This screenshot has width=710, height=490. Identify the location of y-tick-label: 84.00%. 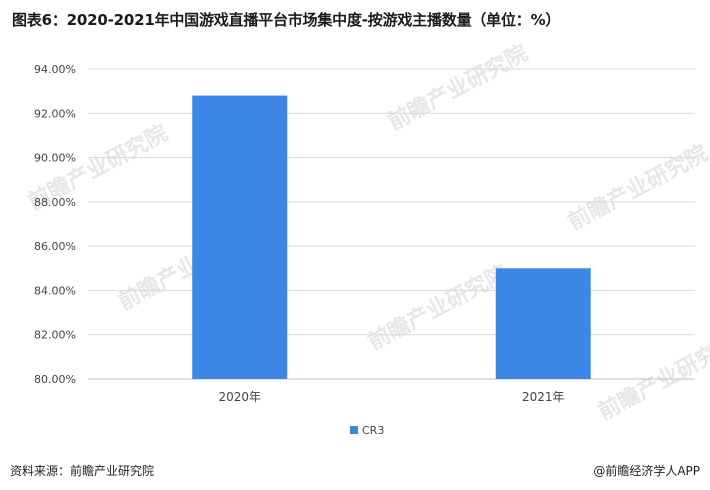
(55, 290).